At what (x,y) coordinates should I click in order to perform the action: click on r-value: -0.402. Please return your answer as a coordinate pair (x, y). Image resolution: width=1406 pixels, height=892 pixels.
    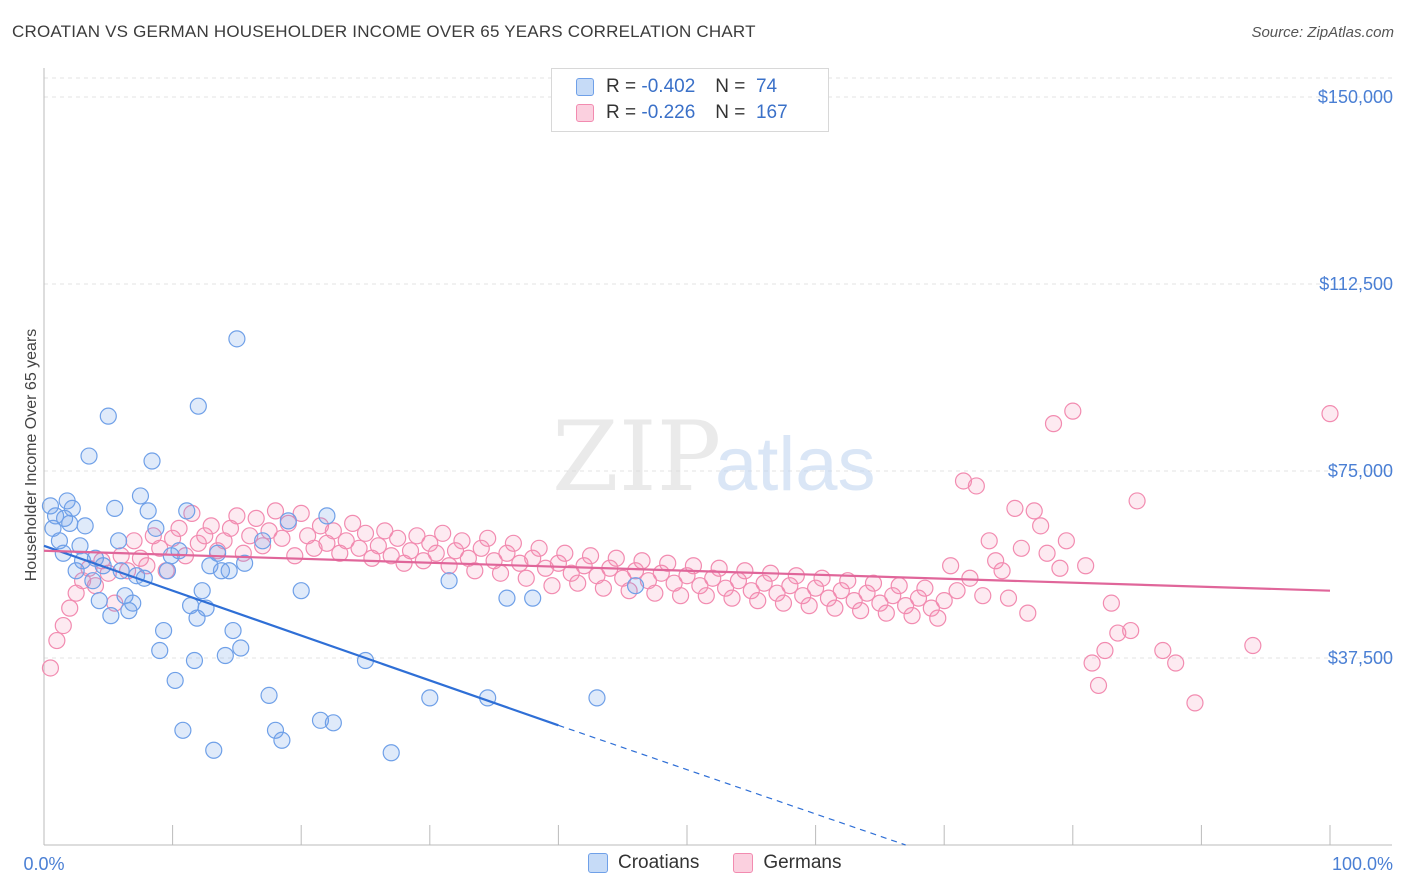
    Looking at the image, I should click on (668, 86).